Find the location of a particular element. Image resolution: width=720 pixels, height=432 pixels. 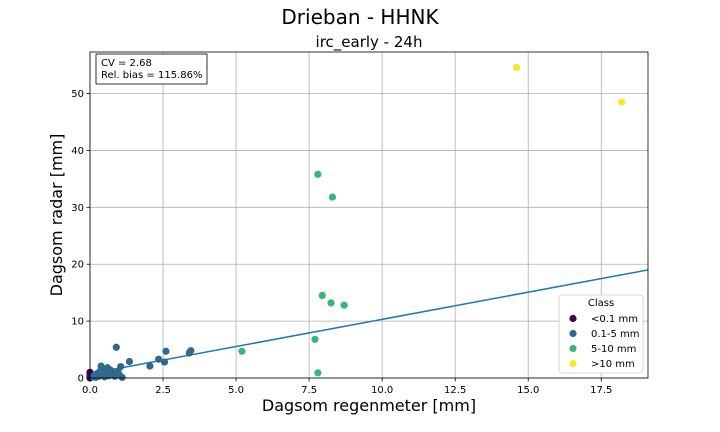

x-tick-label: 5.0 is located at coordinates (236, 390).